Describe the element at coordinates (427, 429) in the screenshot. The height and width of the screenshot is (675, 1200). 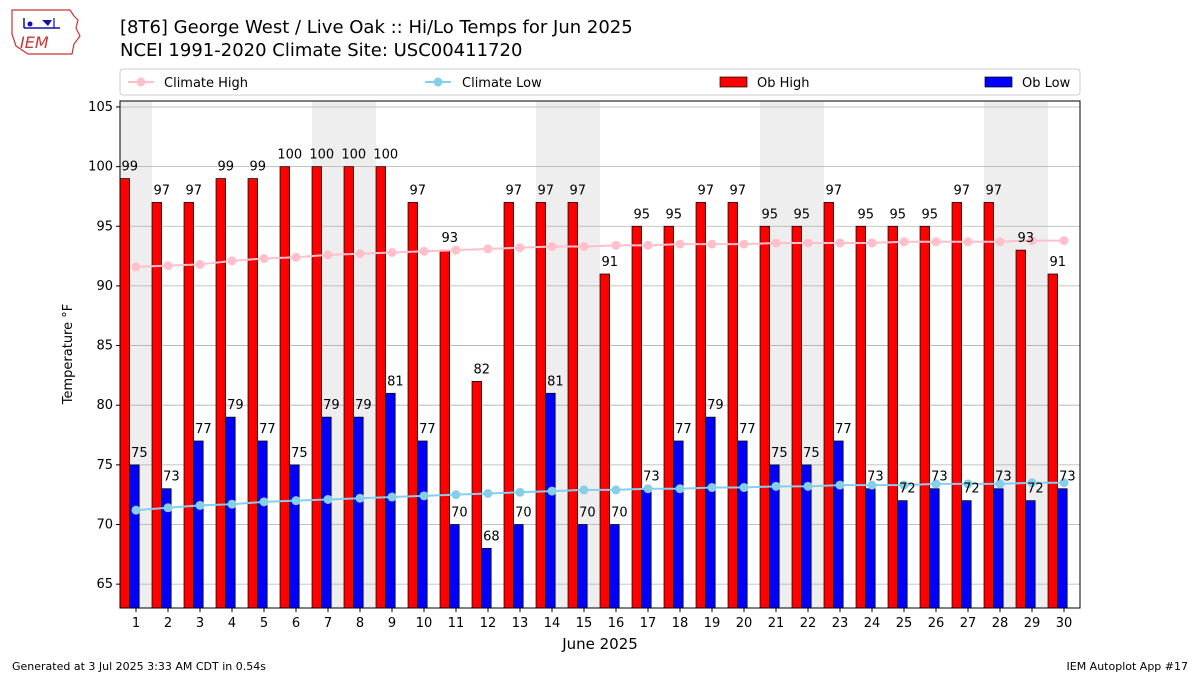
I see `ob-low-label-10: 77` at that location.